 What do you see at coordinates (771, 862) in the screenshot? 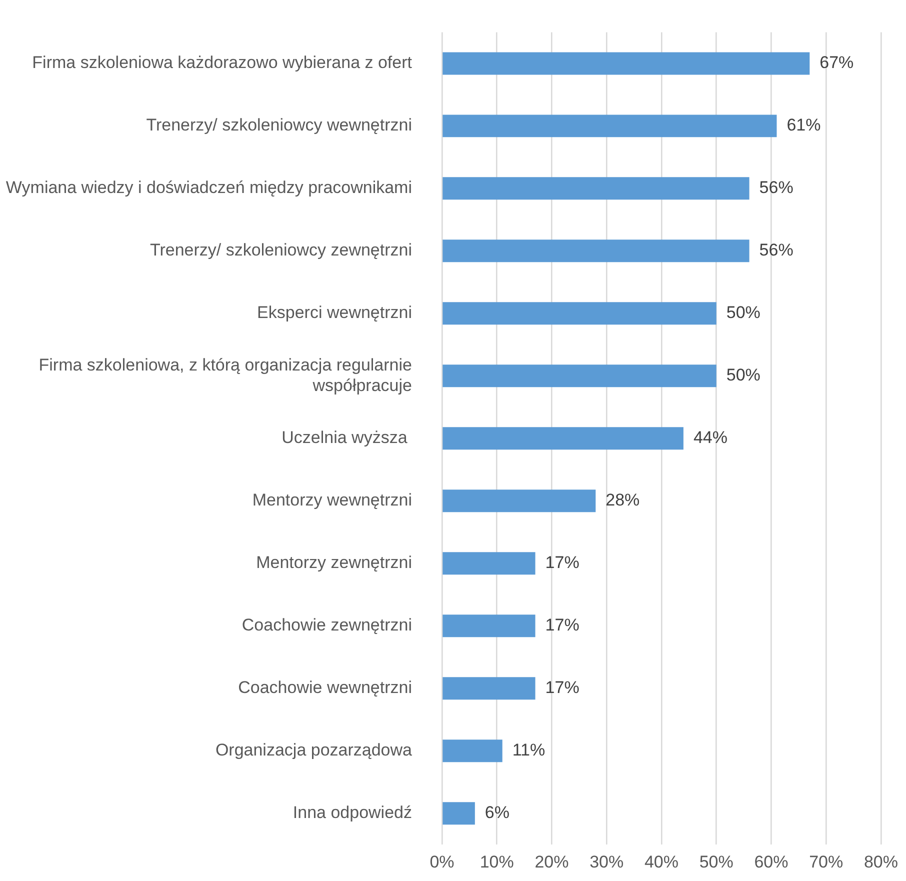
I see `x-tick-label: 60%` at bounding box center [771, 862].